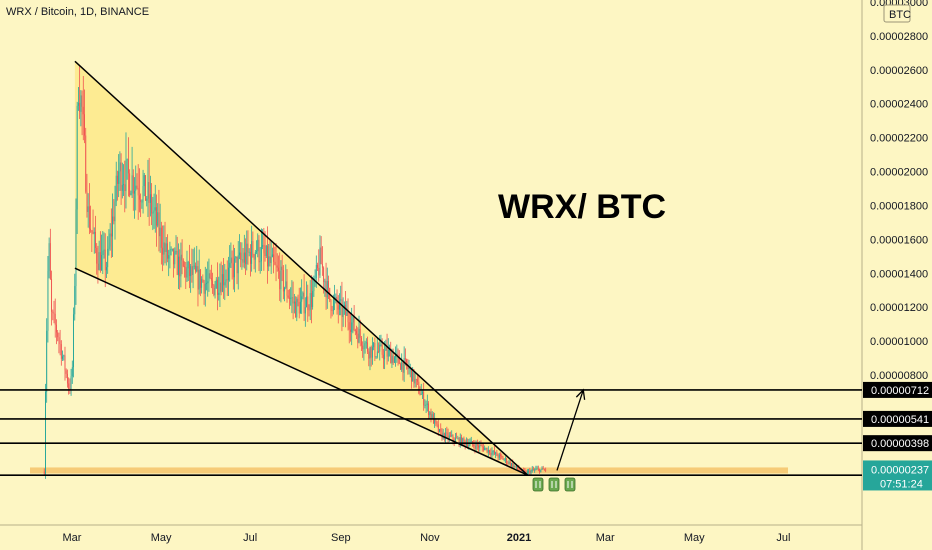 This screenshot has height=550, width=932. I want to click on projection-arrow-line, so click(570, 430).